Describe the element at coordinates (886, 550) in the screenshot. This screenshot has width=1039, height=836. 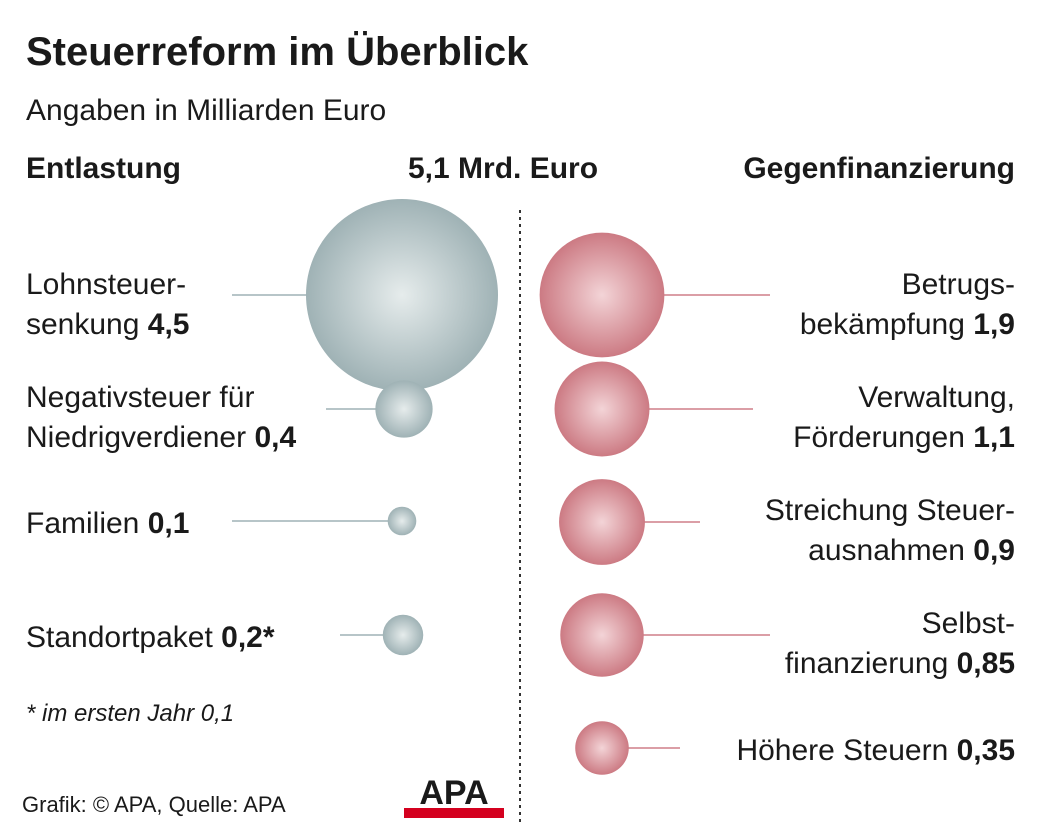
I see `gegenfinanzierung-streichung-steuer-ausnahmen-label-text: ausnahmen` at that location.